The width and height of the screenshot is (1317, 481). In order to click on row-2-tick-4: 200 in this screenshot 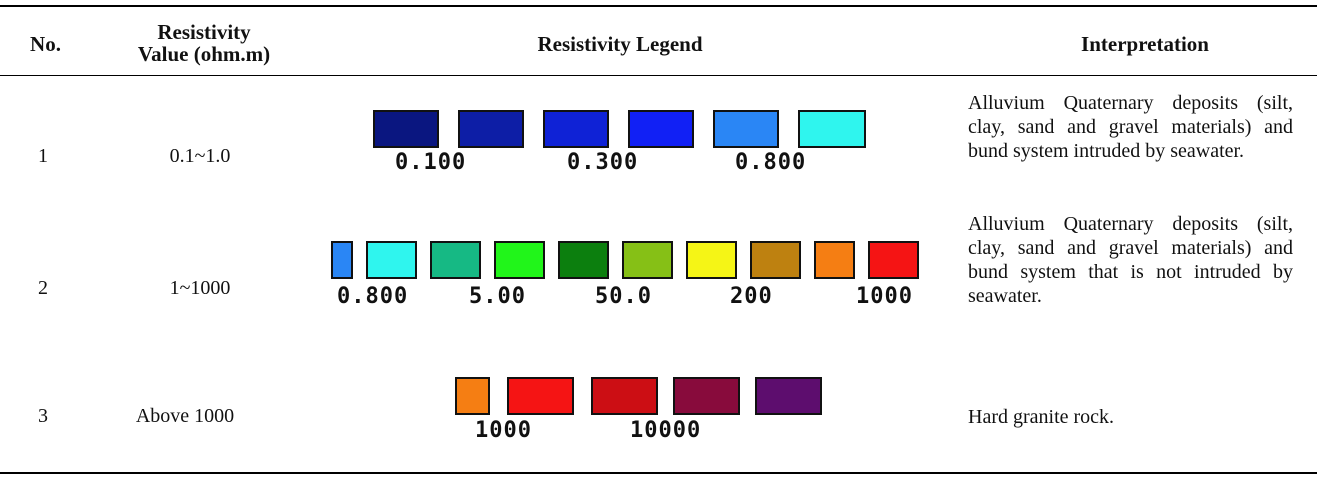, I will do `click(751, 296)`.